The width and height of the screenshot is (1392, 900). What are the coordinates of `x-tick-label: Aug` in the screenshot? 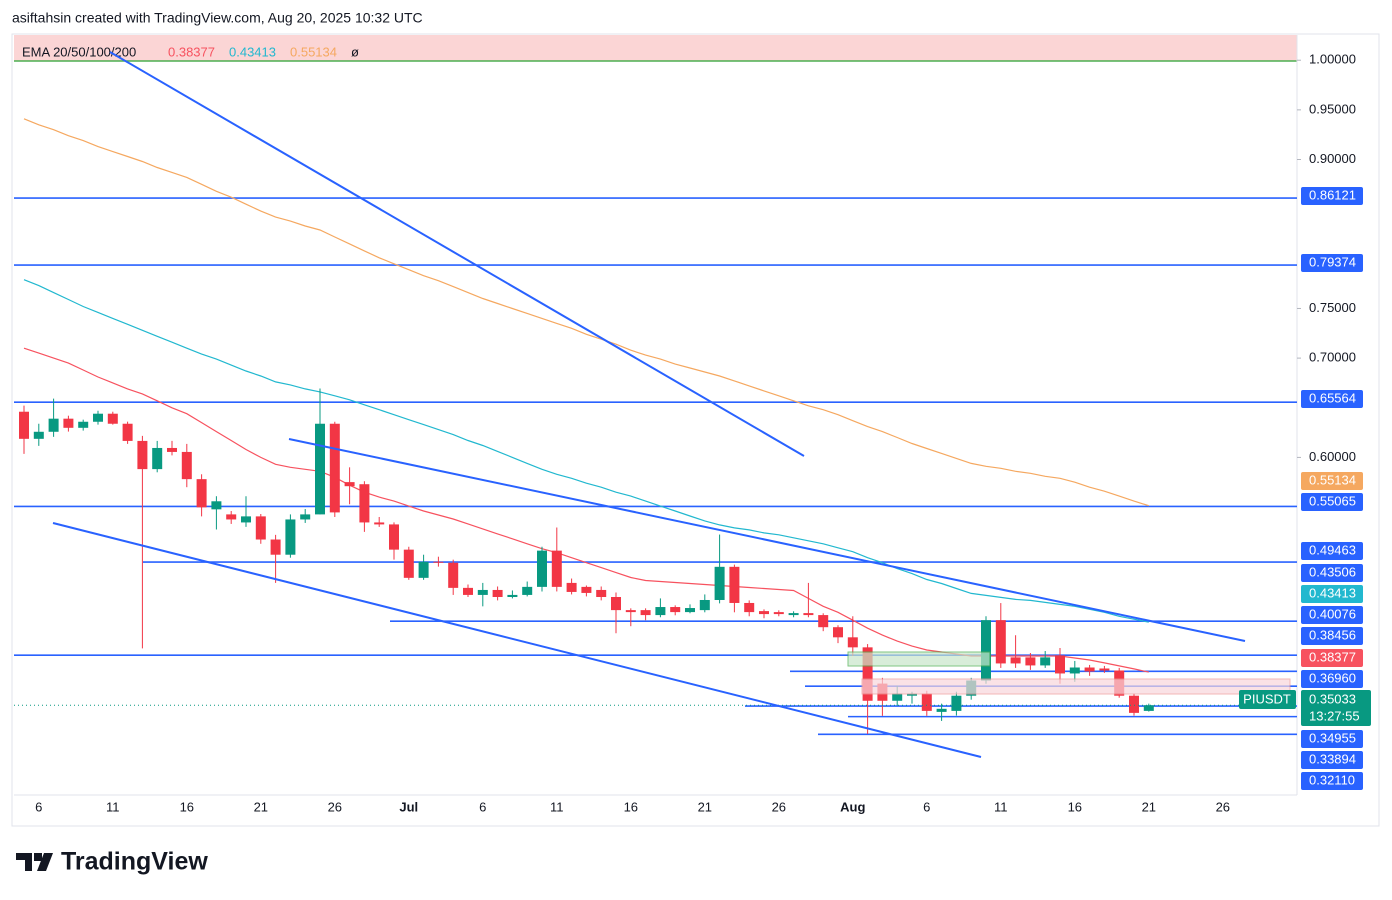 It's located at (852, 806).